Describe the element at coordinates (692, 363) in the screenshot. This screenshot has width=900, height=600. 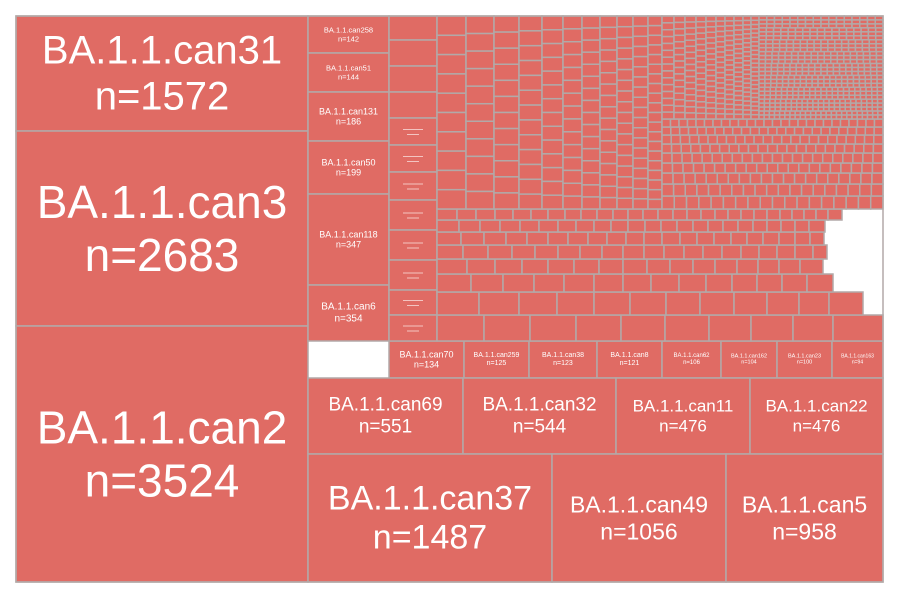
I see `tile-count: n=106` at that location.